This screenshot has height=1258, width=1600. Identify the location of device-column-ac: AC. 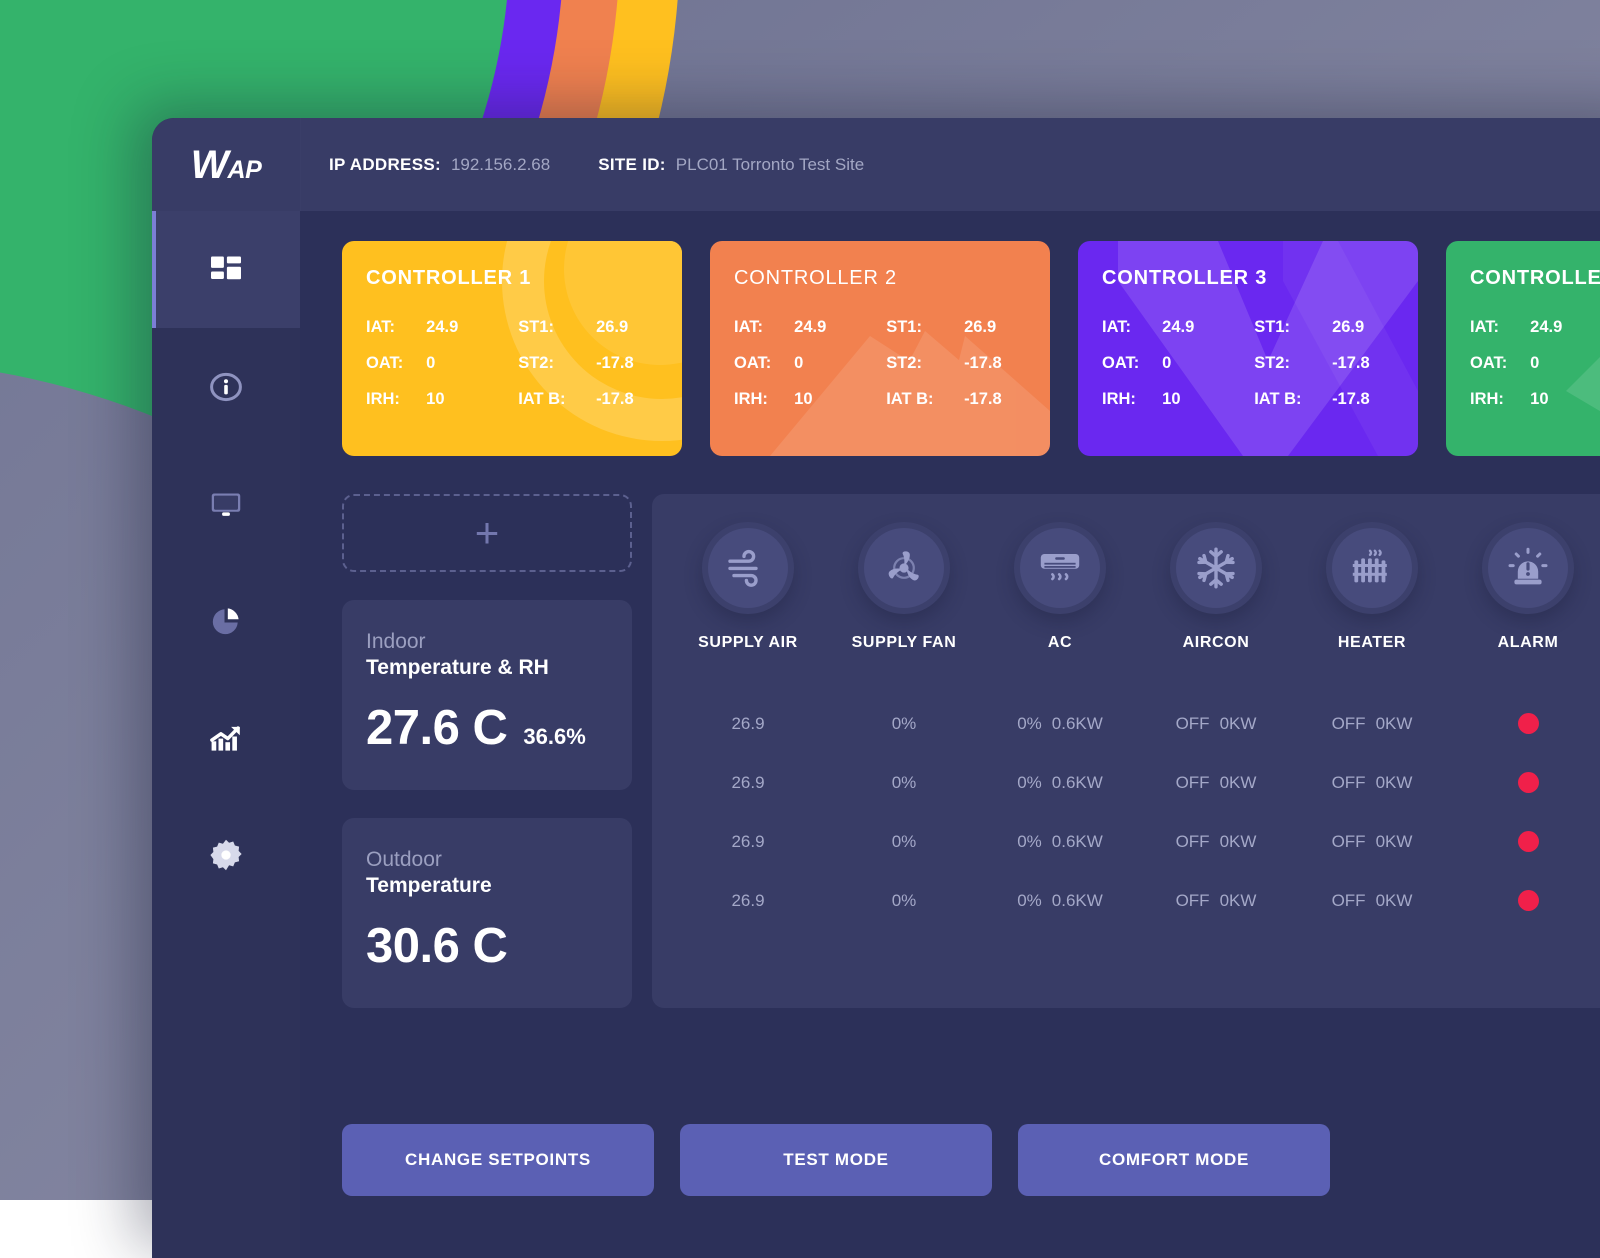
(1060, 587).